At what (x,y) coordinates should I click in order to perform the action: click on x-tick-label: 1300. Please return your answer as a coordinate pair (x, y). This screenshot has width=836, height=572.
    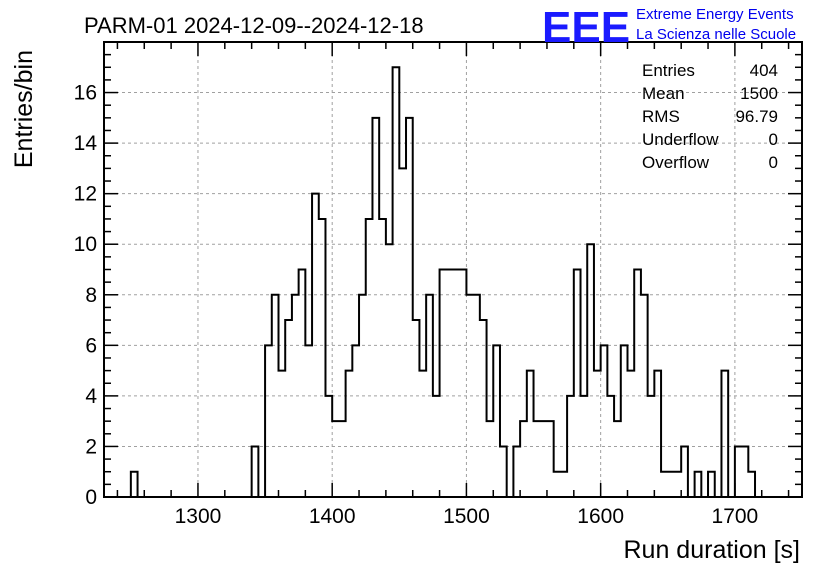
    Looking at the image, I should click on (198, 516).